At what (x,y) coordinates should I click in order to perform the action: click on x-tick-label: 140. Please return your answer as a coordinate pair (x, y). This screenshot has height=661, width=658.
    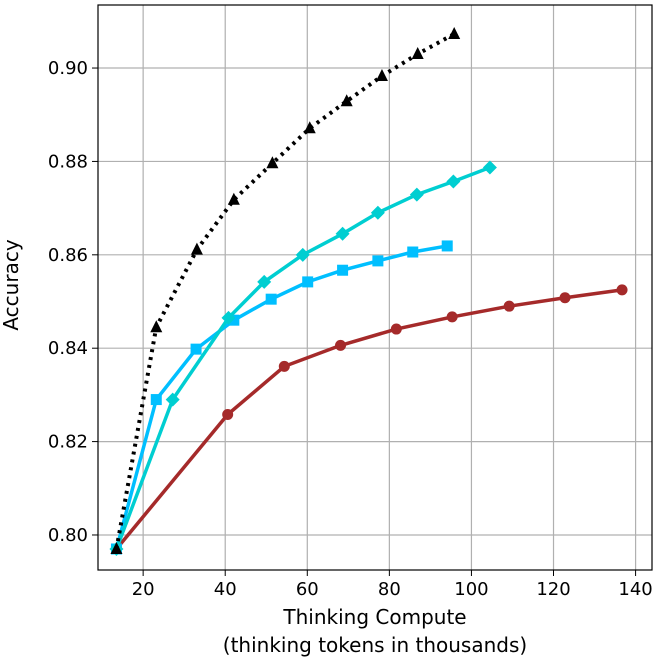
    Looking at the image, I should click on (635, 589).